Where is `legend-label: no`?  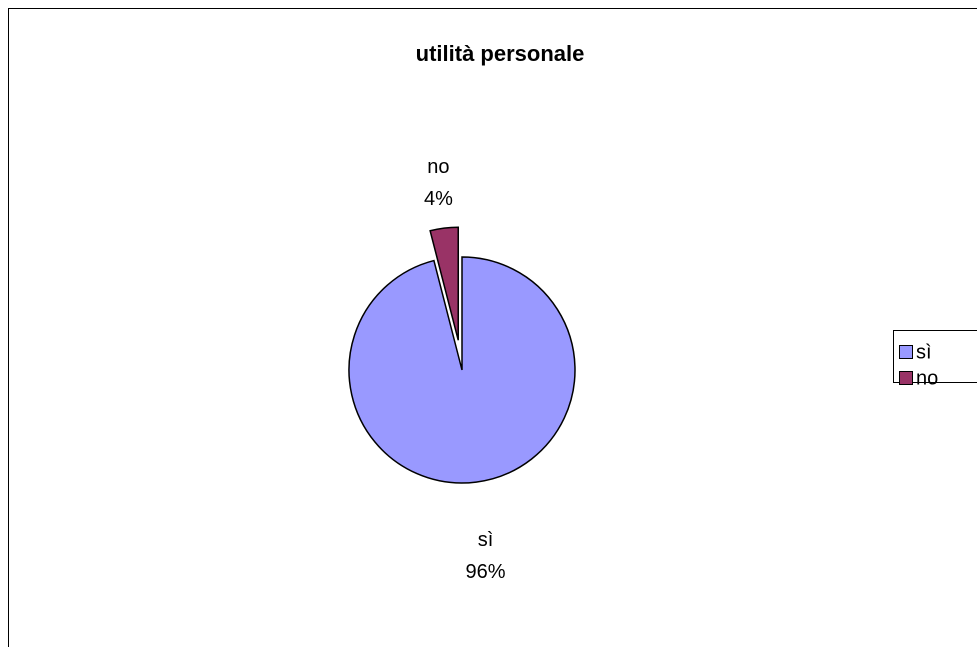 legend-label: no is located at coordinates (927, 378).